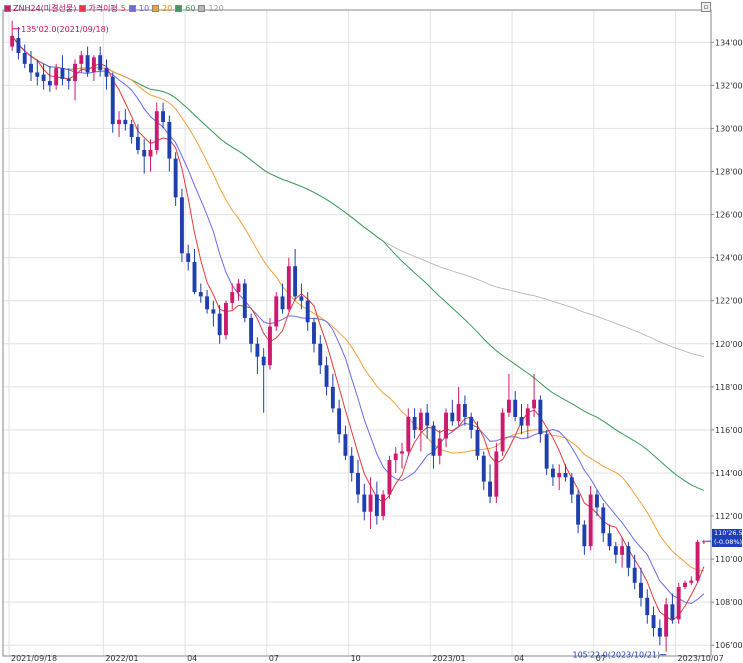  I want to click on legend-instrument: ZNH24(미결선물), so click(40, 8).